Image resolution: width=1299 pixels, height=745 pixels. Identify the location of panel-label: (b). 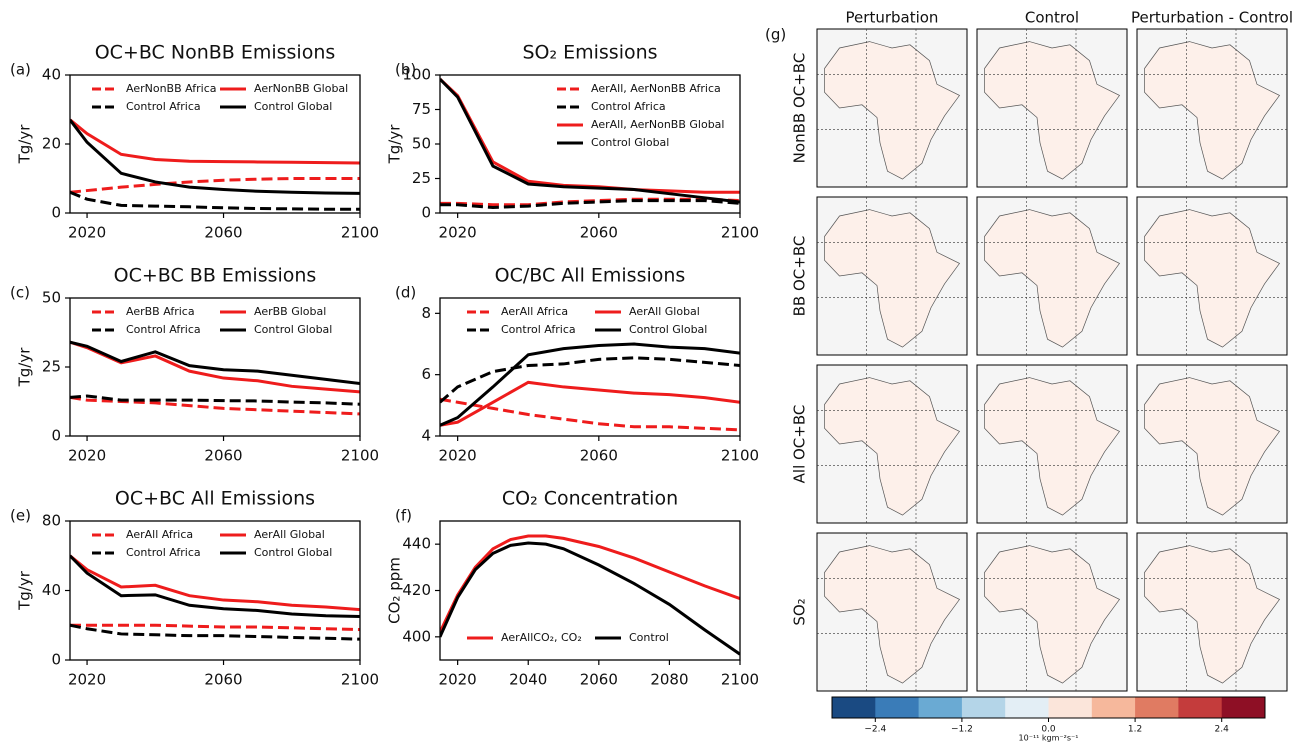
(405, 70).